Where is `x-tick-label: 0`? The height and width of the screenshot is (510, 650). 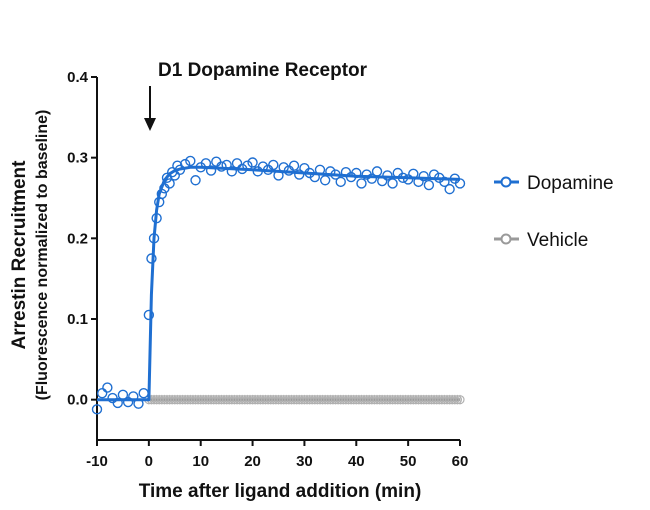
x-tick-label: 0 is located at coordinates (149, 461).